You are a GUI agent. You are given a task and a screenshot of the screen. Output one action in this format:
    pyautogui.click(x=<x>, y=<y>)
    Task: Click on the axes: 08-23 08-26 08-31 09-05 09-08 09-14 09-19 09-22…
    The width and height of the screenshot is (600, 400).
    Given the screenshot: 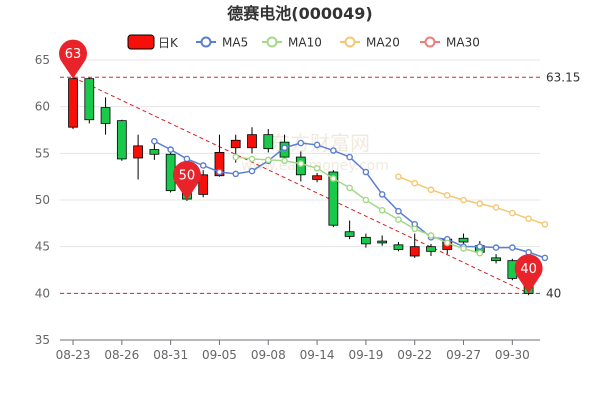 What is the action you would take?
    pyautogui.click(x=298, y=350)
    